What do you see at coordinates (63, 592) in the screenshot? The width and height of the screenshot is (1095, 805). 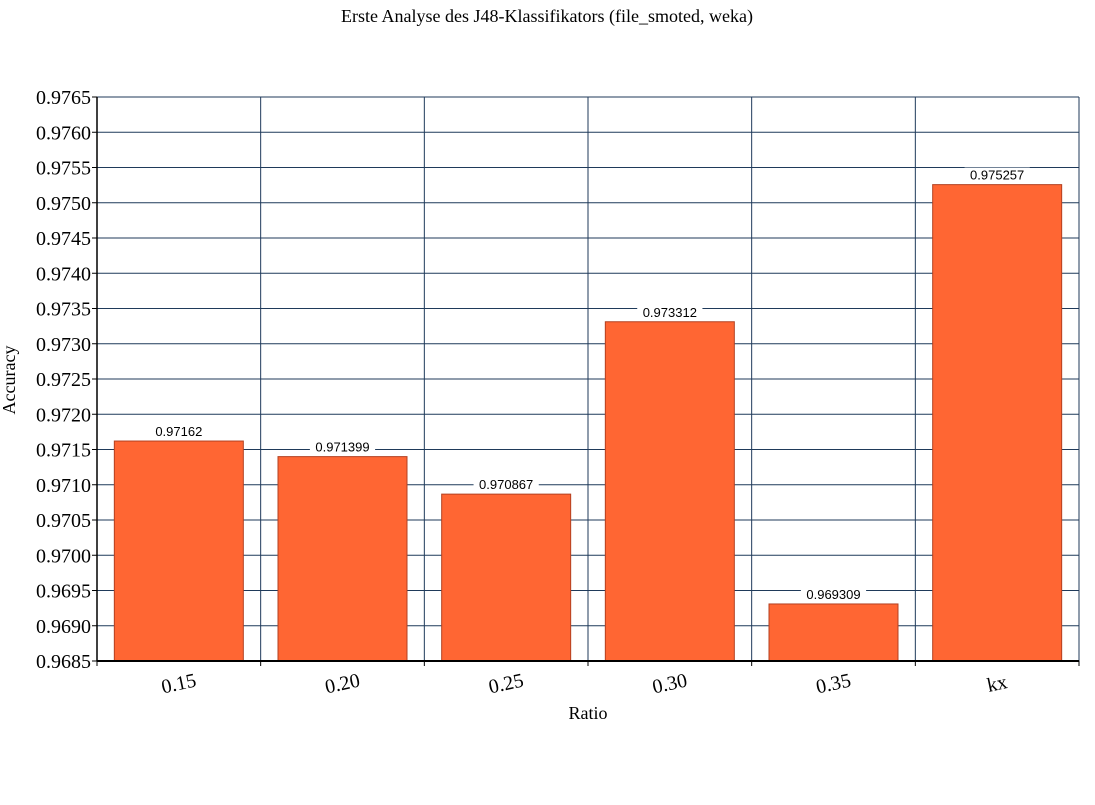 I see `y-tick-label: 0.9695` at bounding box center [63, 592].